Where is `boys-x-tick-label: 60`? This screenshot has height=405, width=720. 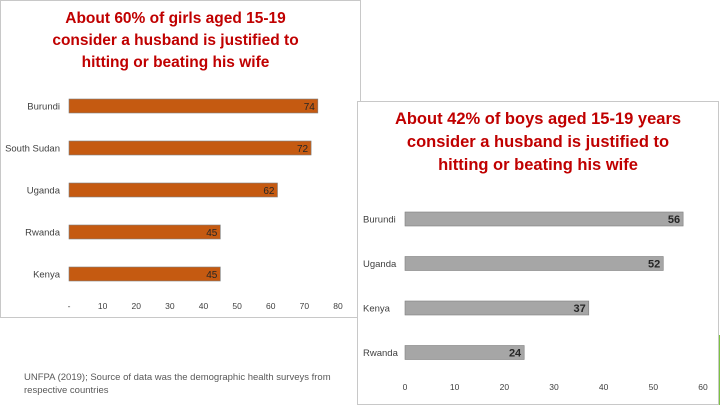
boys-x-tick-label: 60 is located at coordinates (703, 387).